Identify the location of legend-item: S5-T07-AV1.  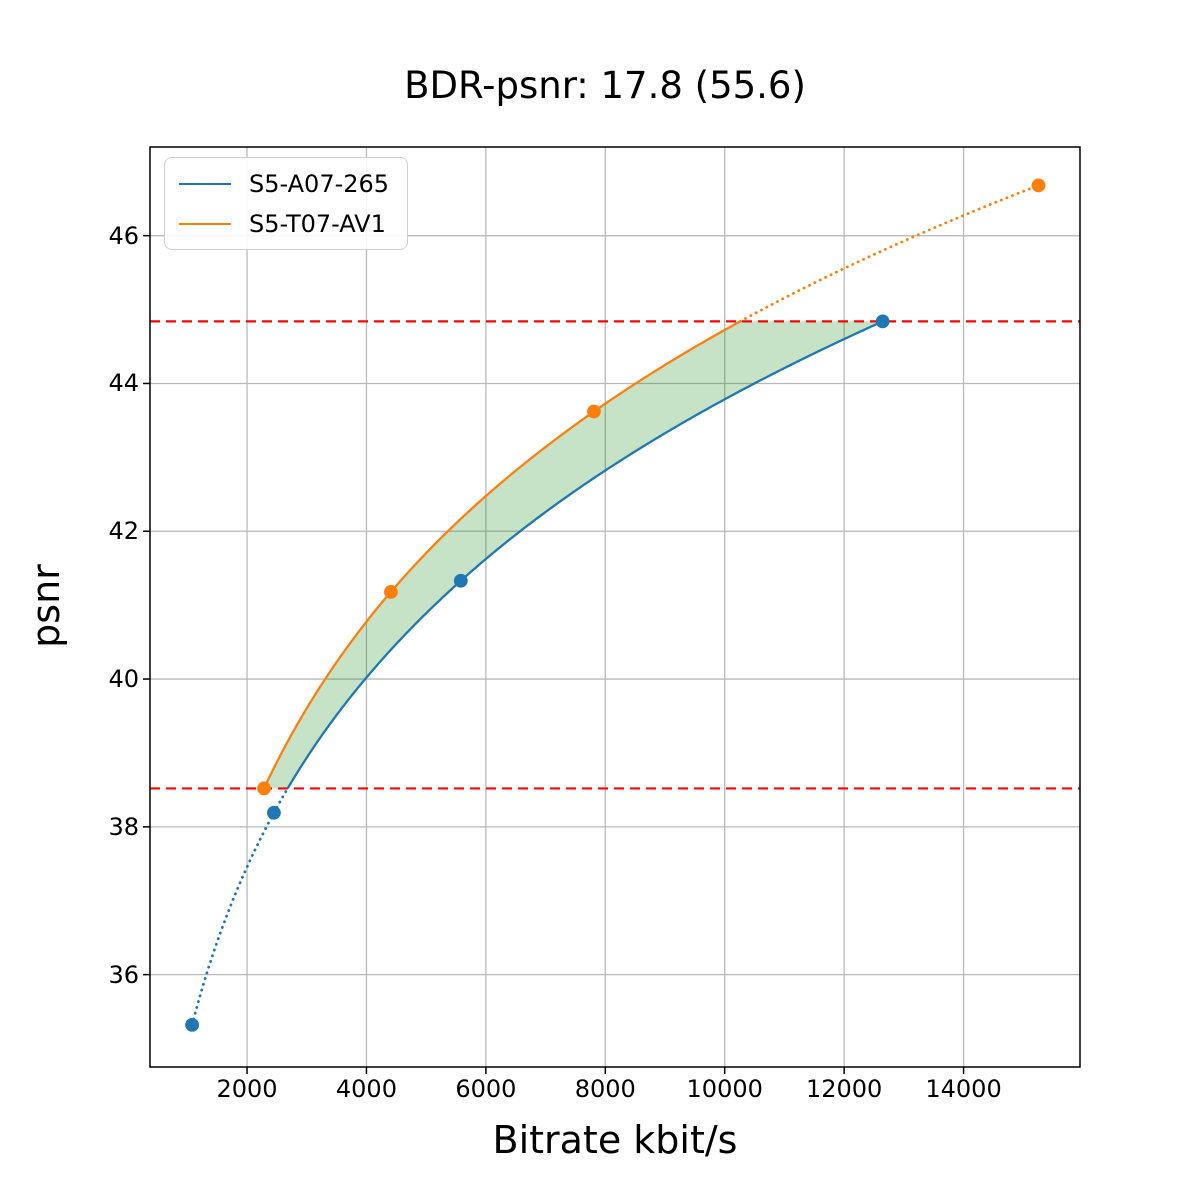
(284, 223).